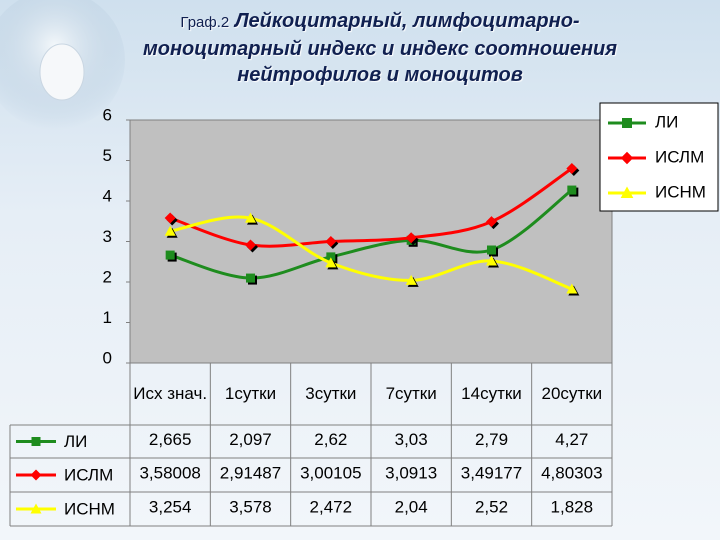 This screenshot has width=720, height=540. Describe the element at coordinates (170, 506) in the screenshot. I see `table-cell: 3,254` at that location.